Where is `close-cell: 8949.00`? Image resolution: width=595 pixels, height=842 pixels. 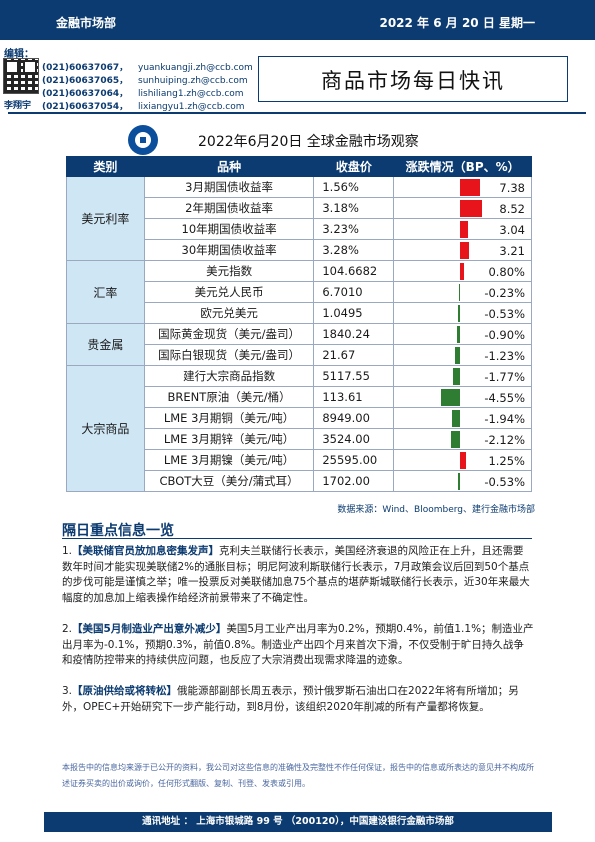 close-cell: 8949.00 is located at coordinates (354, 418).